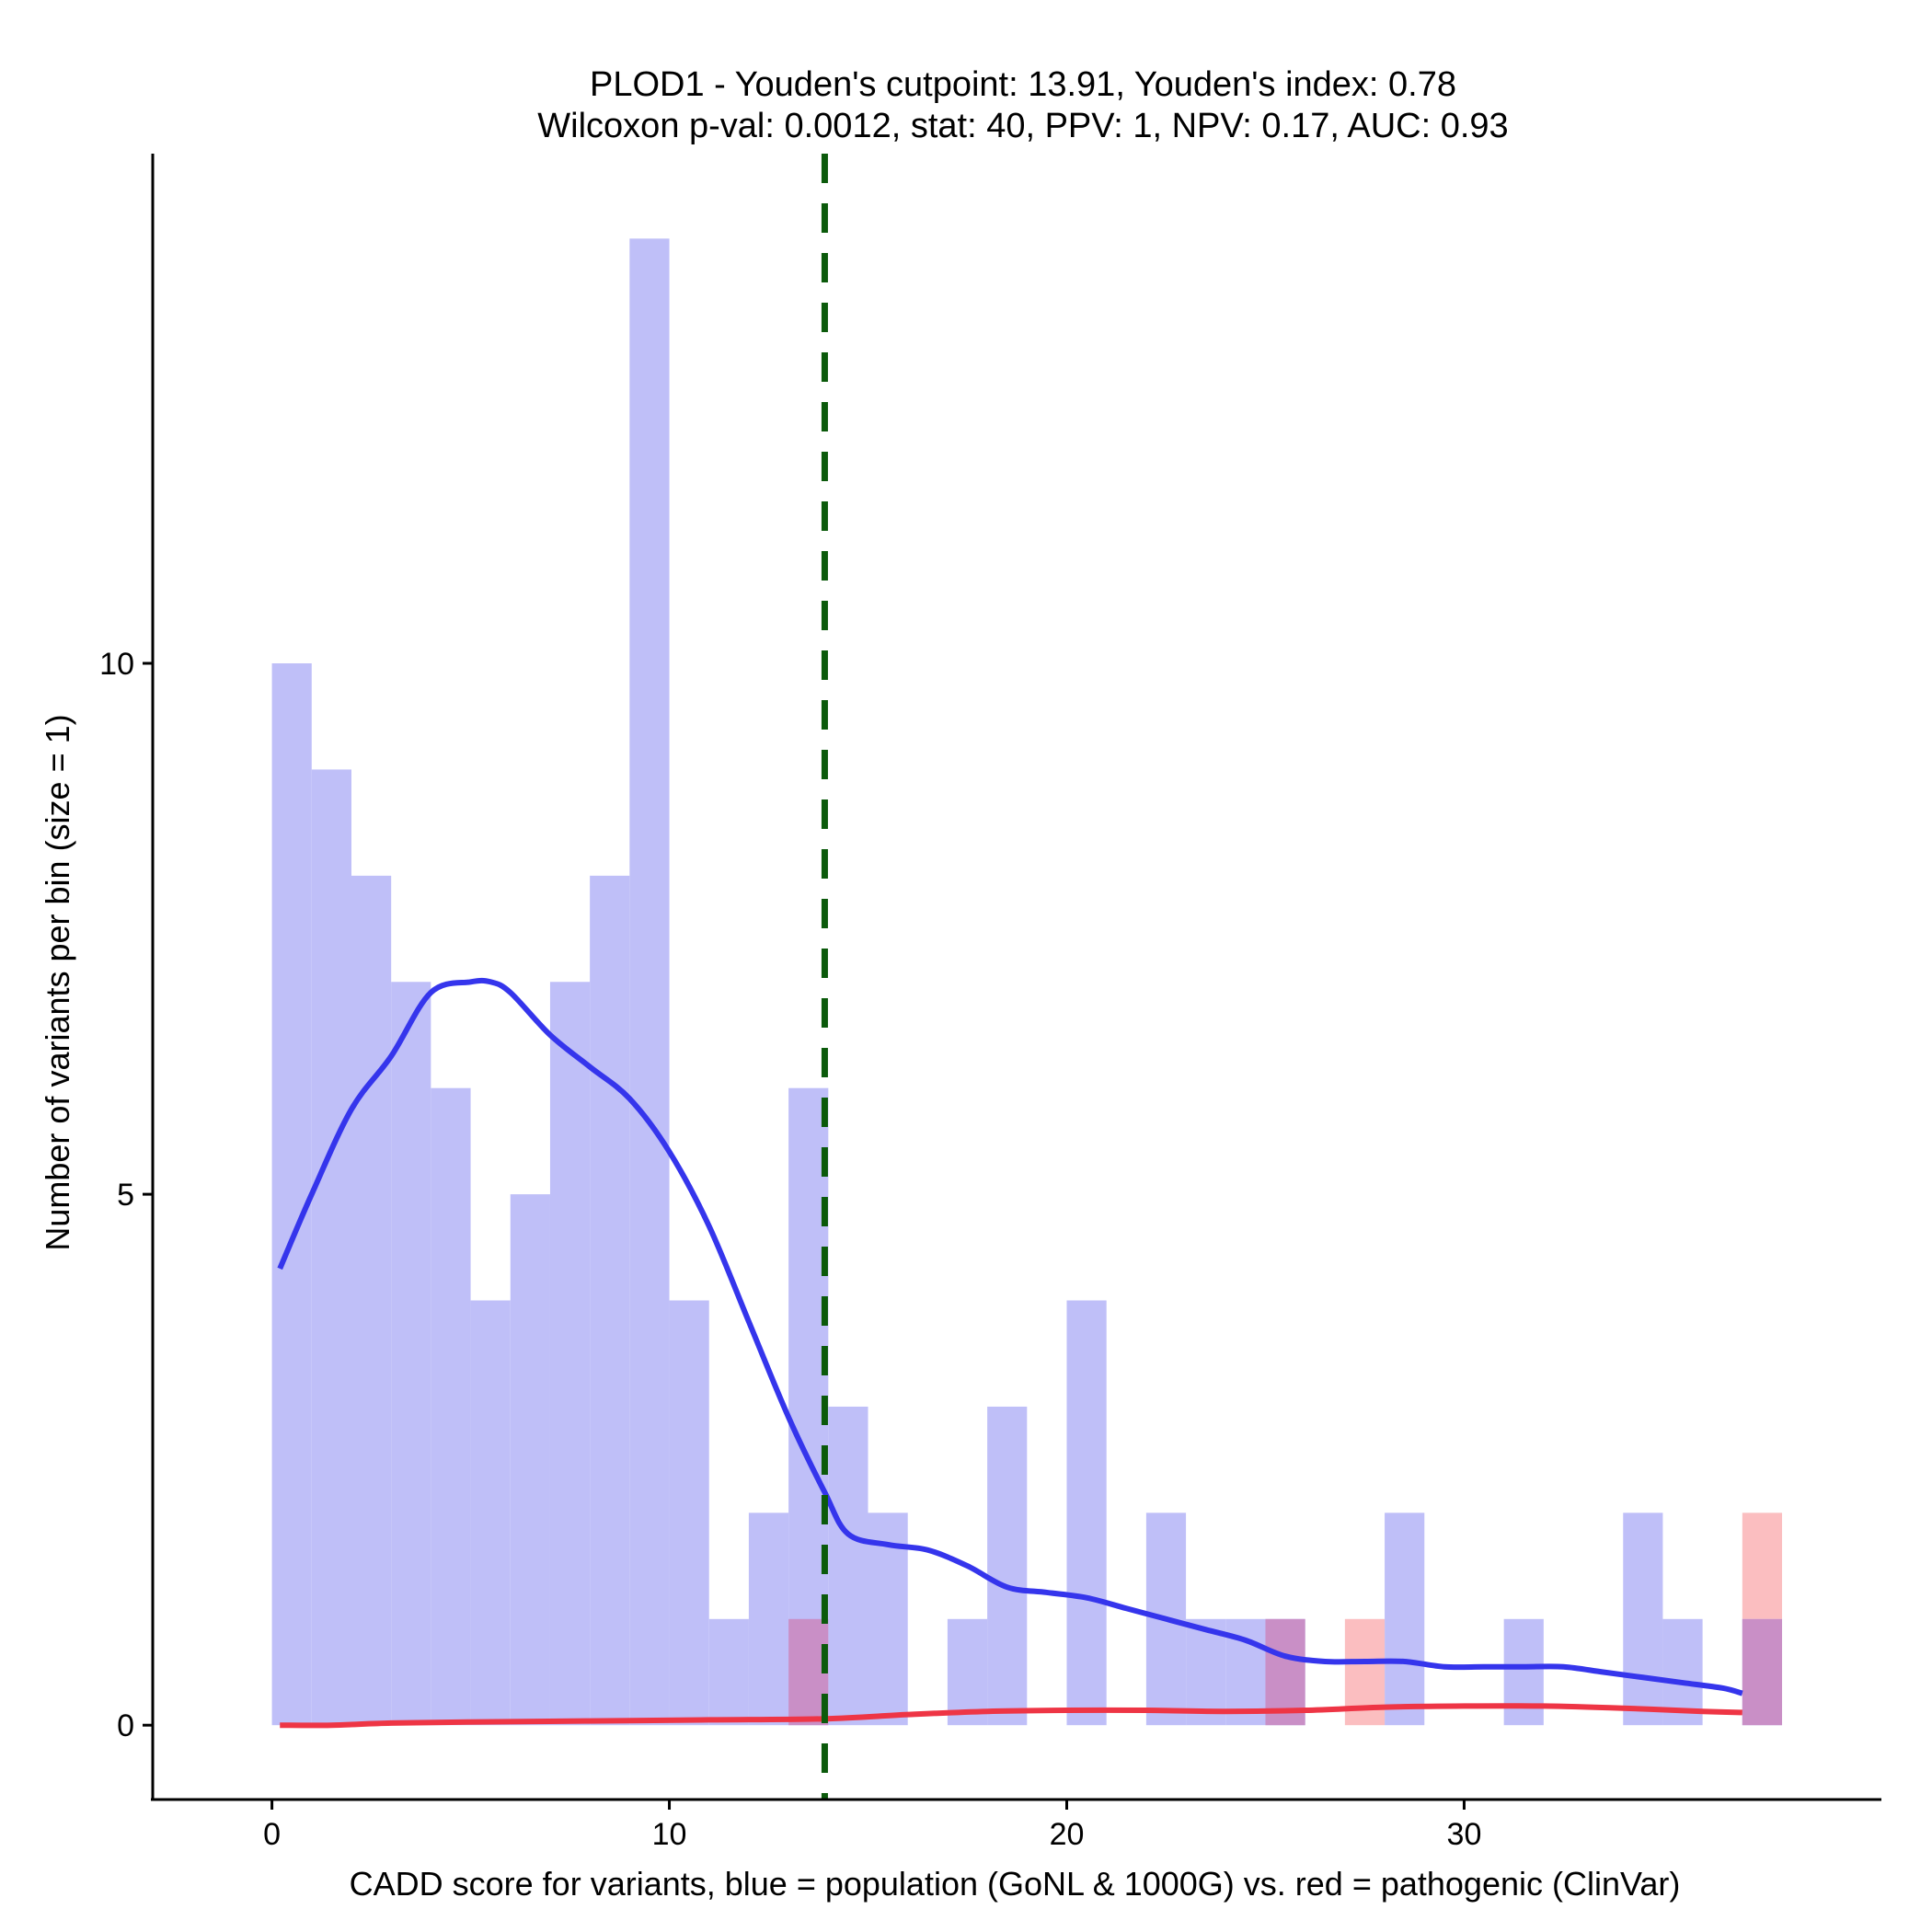  Describe the element at coordinates (669, 1834) in the screenshot. I see `x-tick-label: 10` at that location.